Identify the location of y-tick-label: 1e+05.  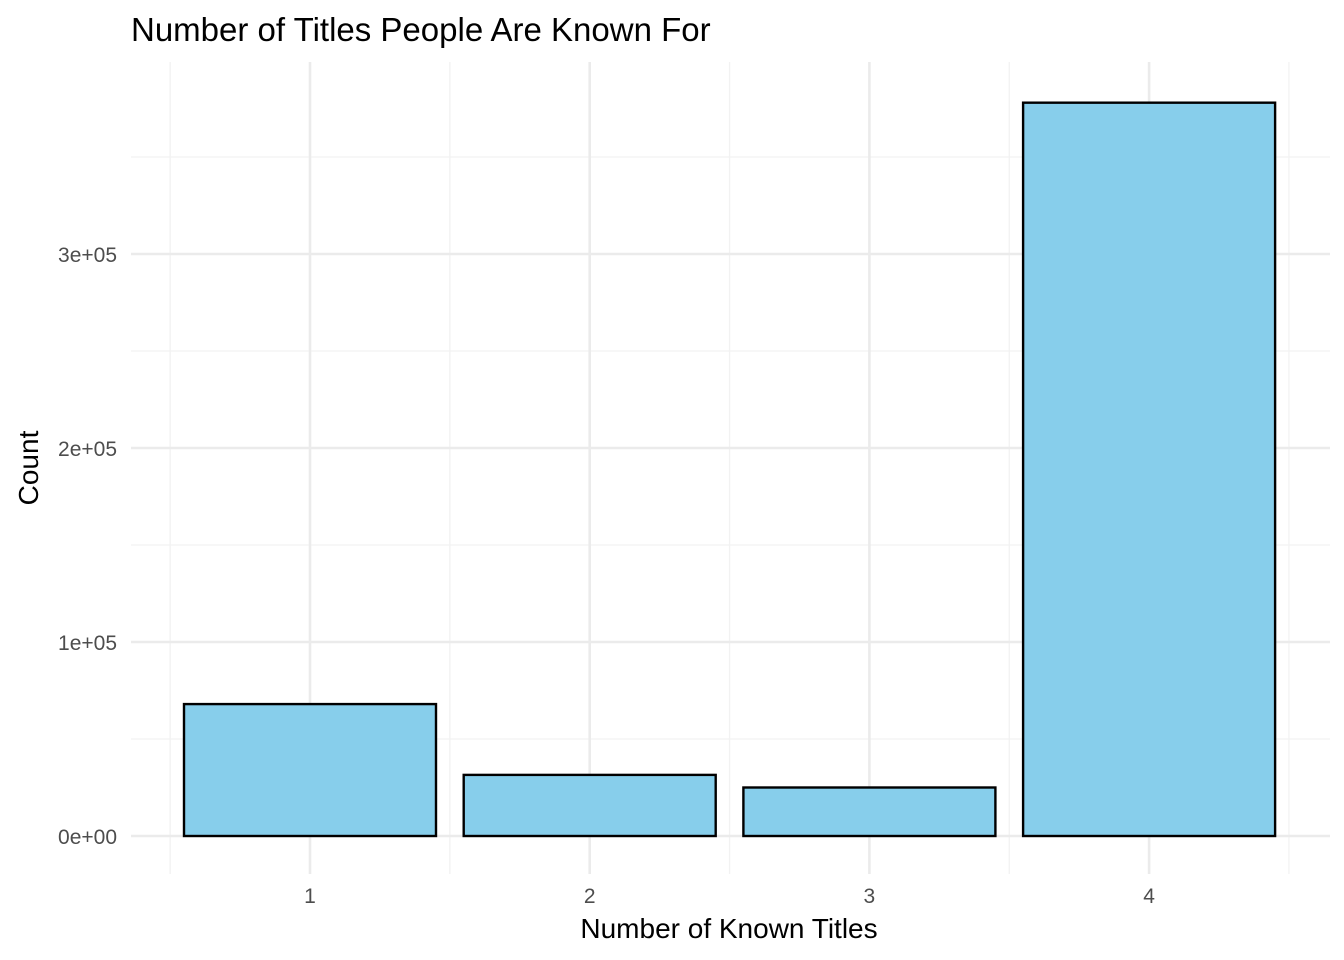
(87, 643).